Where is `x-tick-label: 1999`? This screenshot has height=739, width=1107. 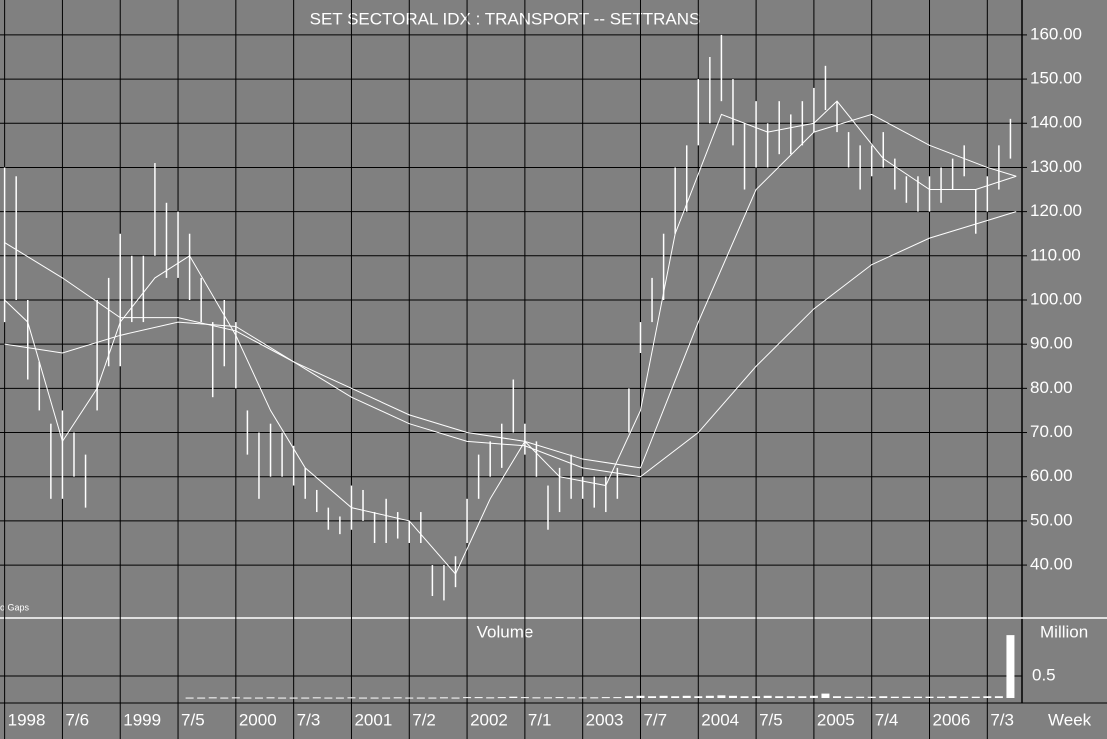
x-tick-label: 1999 is located at coordinates (142, 719).